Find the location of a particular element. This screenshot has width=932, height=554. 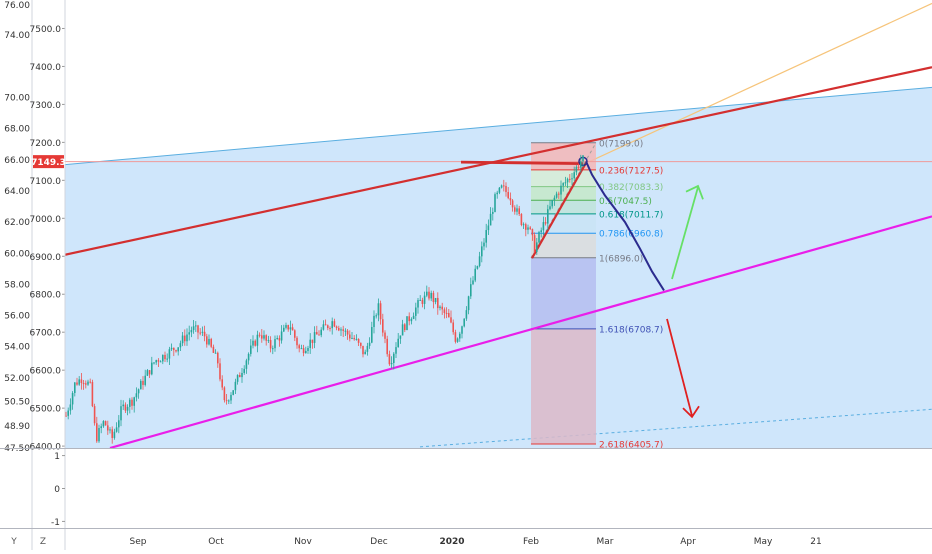

price-axis-tick-label: 7400.0 is located at coordinates (46, 68).